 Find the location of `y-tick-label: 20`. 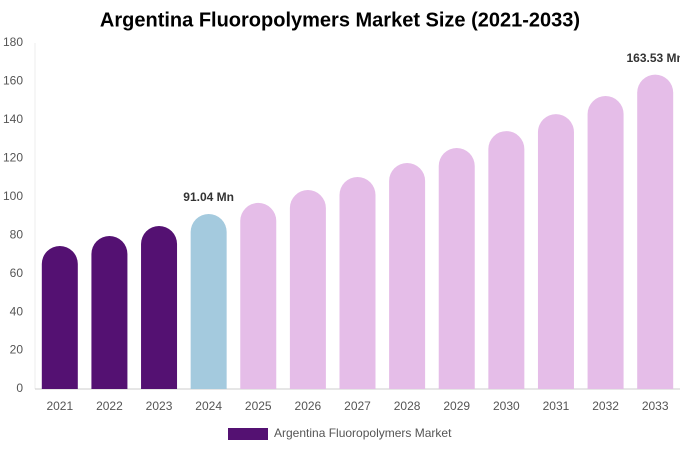

y-tick-label: 20 is located at coordinates (17, 350).